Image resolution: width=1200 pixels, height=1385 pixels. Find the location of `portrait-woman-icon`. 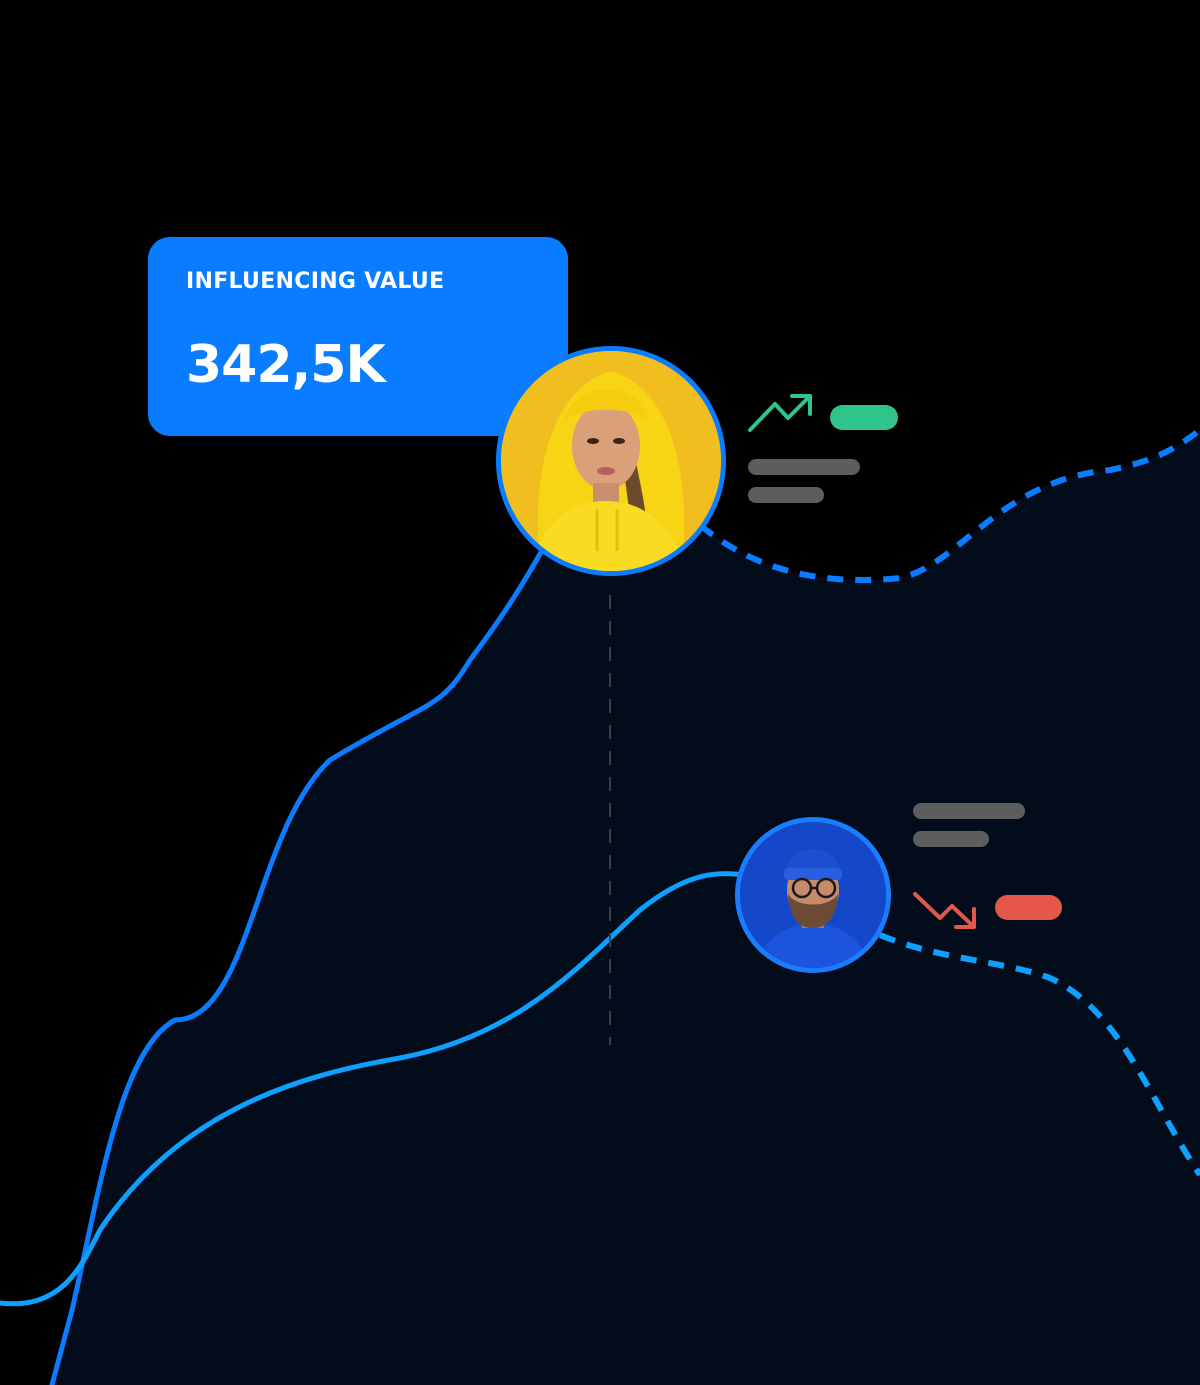

portrait-woman-icon is located at coordinates (611, 461).